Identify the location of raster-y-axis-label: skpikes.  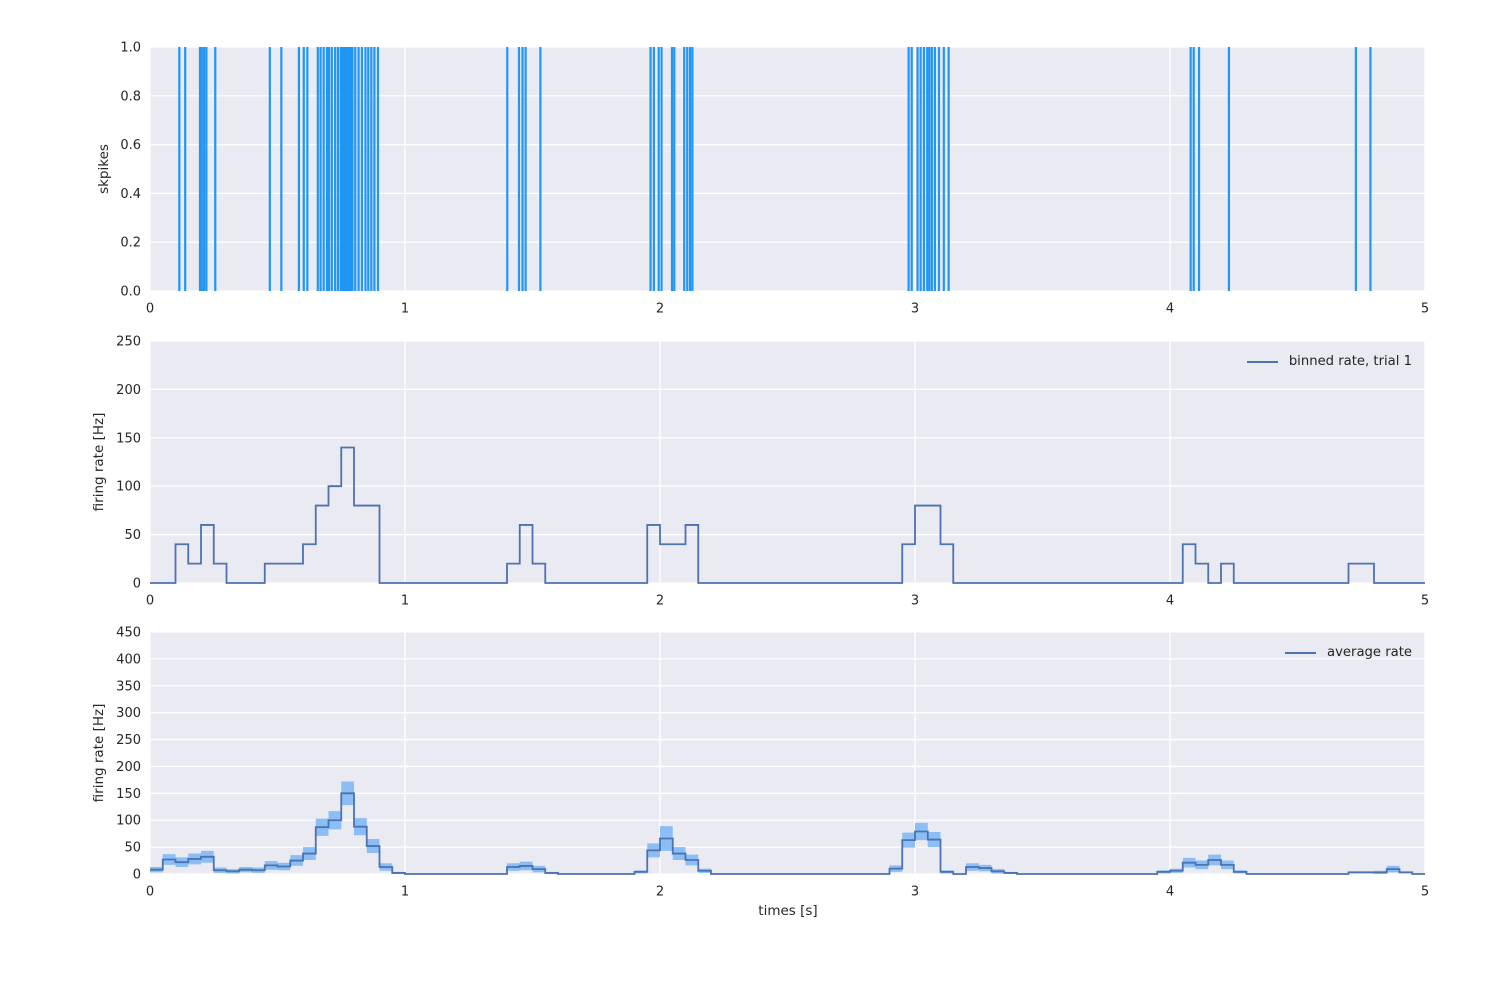
(104, 169).